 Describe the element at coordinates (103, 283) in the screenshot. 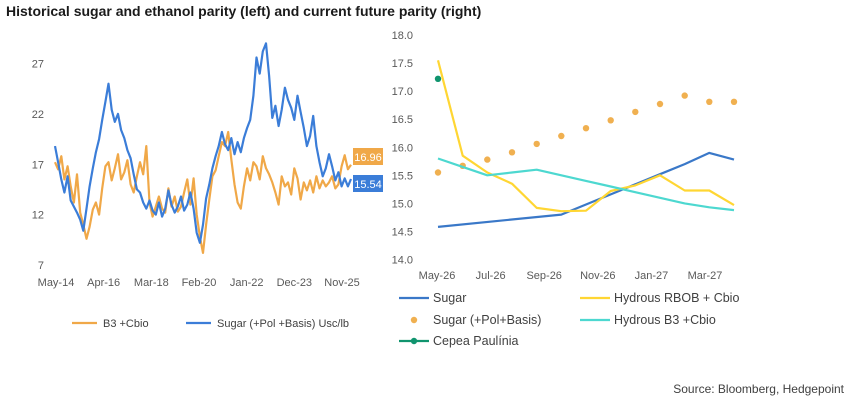

I see `left-x-tick: Apr-16` at that location.